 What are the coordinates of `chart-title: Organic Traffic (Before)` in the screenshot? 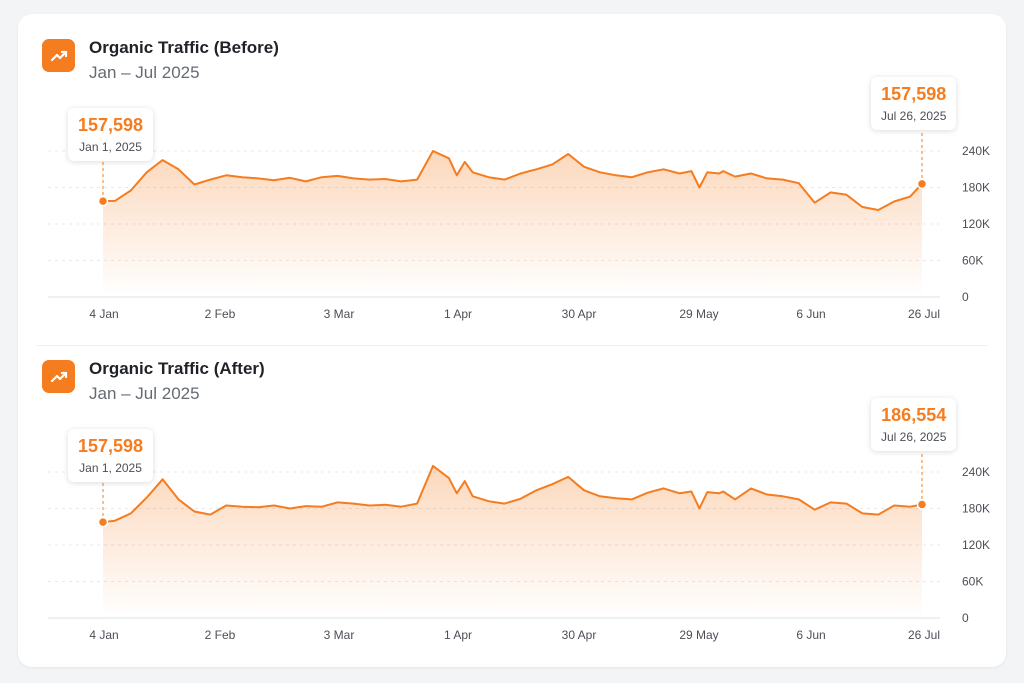 It's located at (184, 47).